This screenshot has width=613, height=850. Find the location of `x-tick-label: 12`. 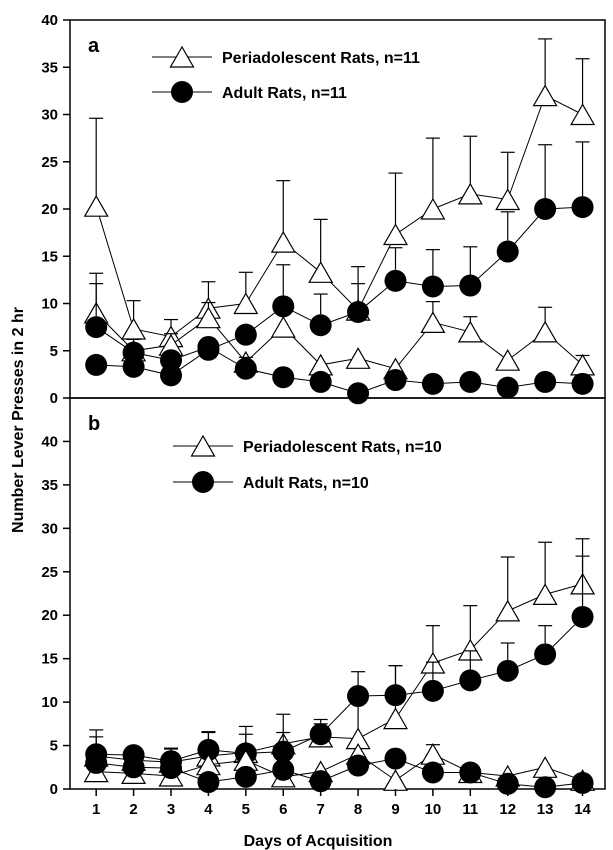

x-tick-label: 12 is located at coordinates (507, 809).